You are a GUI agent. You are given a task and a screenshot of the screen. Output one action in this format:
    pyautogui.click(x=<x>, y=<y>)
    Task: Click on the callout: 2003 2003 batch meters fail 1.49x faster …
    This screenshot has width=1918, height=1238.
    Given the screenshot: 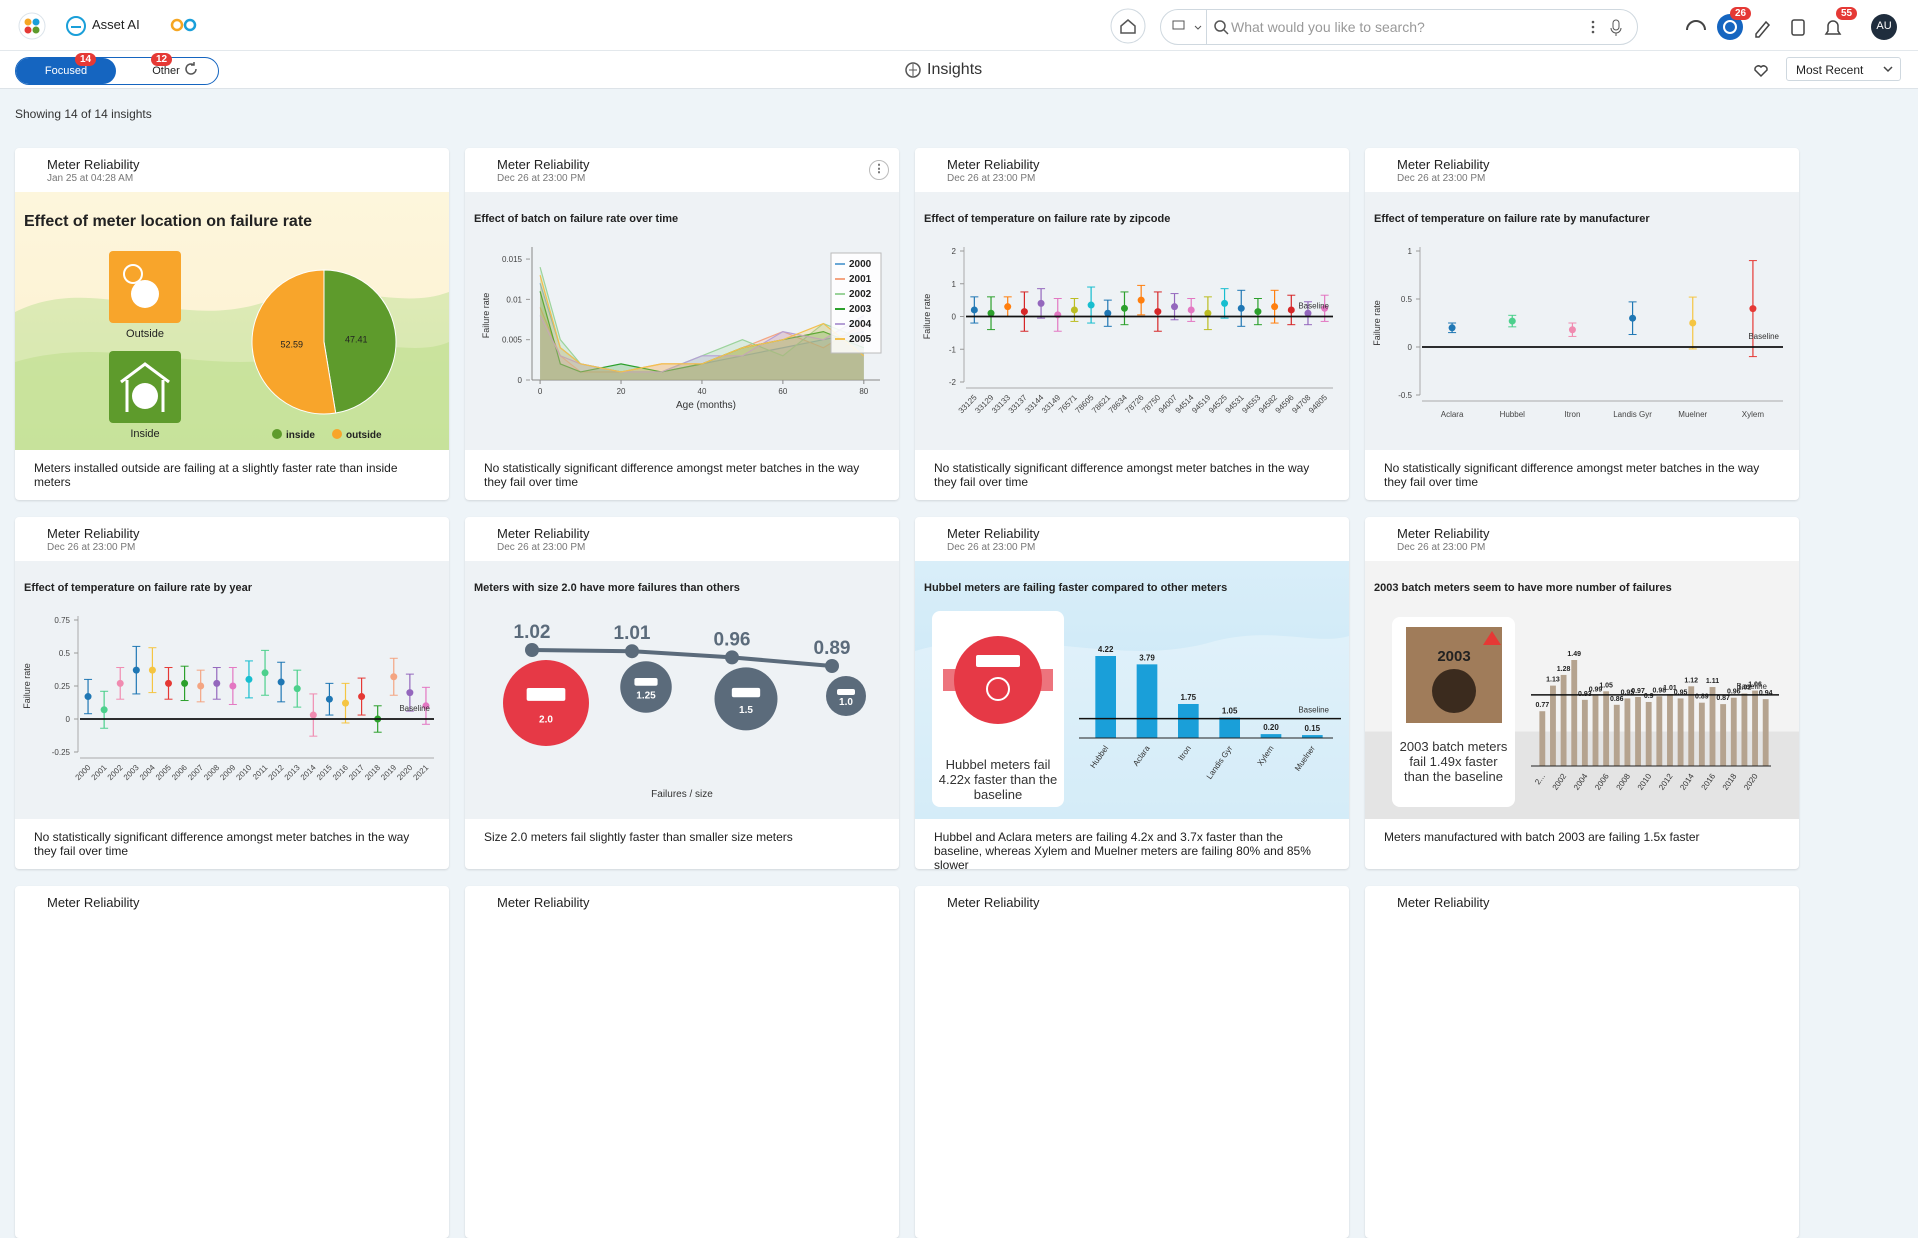 What is the action you would take?
    pyautogui.click(x=1453, y=712)
    